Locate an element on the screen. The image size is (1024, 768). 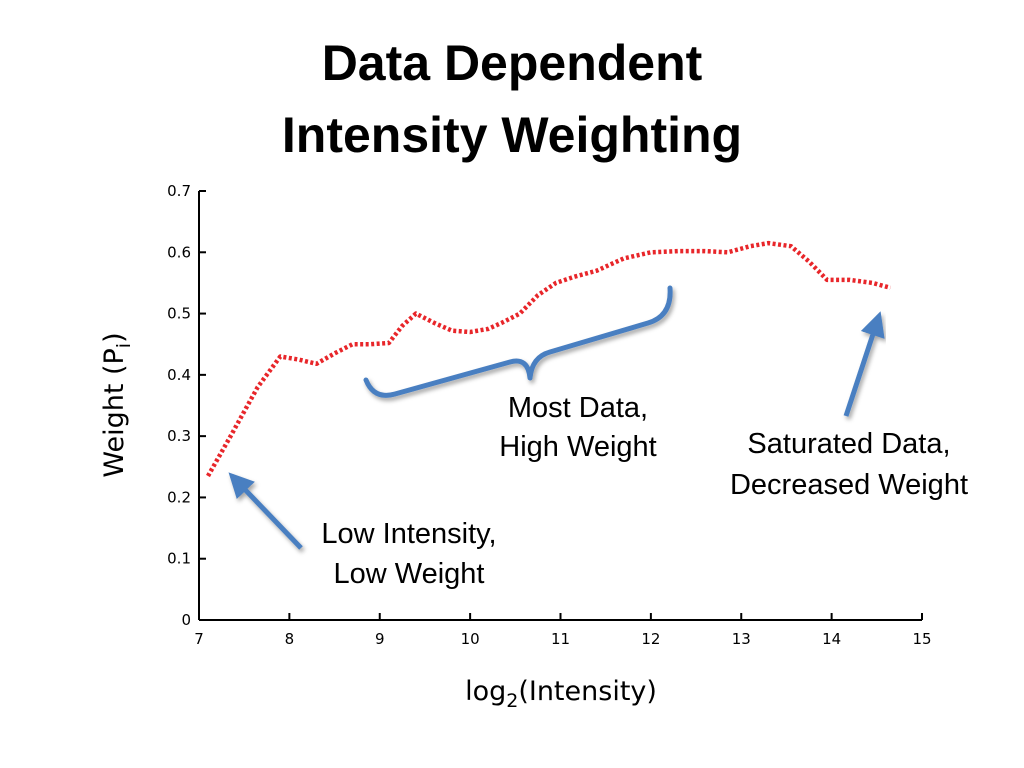
y-tick-label: 0.4 is located at coordinates (179, 375).